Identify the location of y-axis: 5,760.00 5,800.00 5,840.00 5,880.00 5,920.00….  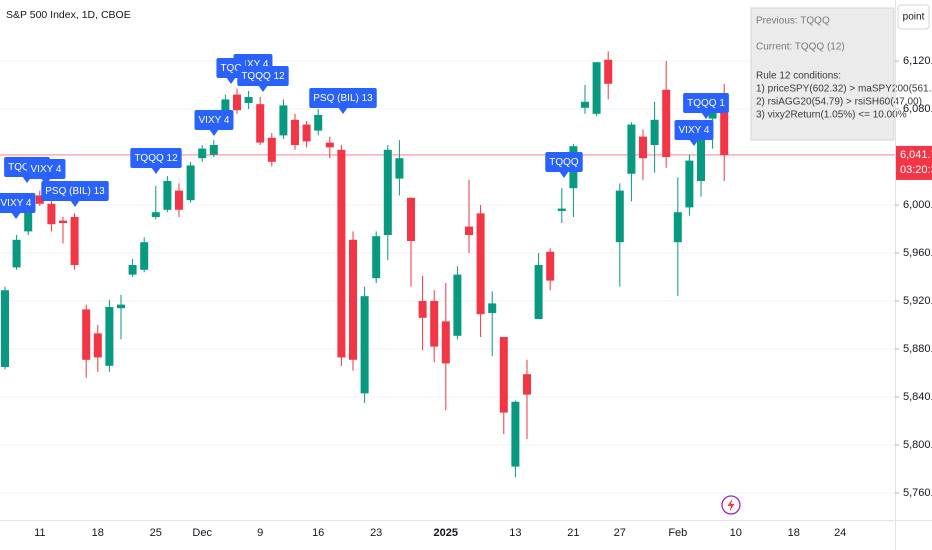
(913, 277).